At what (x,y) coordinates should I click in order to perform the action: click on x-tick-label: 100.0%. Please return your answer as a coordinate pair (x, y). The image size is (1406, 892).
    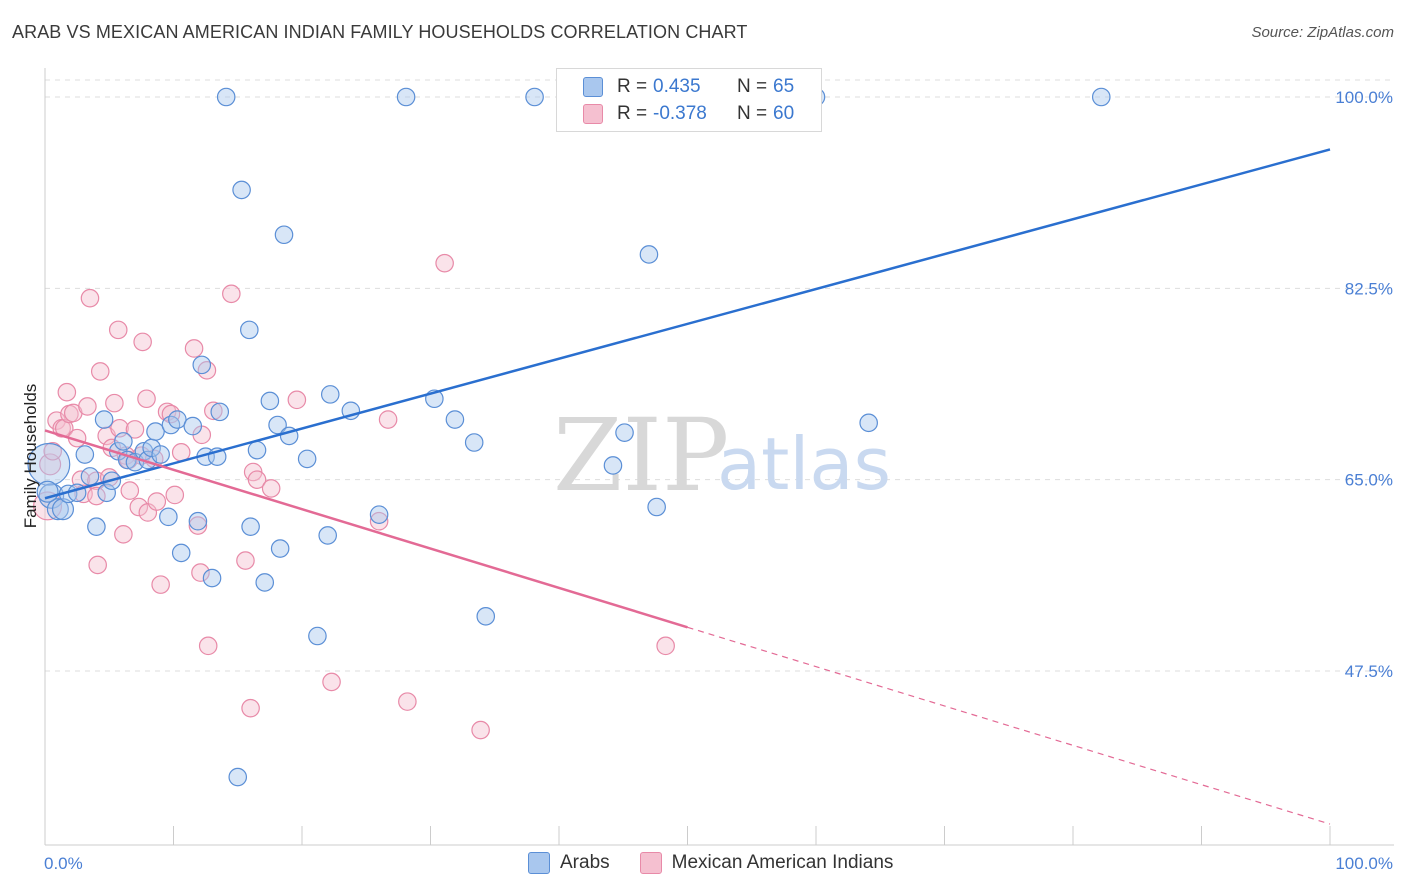
    Looking at the image, I should click on (1364, 863).